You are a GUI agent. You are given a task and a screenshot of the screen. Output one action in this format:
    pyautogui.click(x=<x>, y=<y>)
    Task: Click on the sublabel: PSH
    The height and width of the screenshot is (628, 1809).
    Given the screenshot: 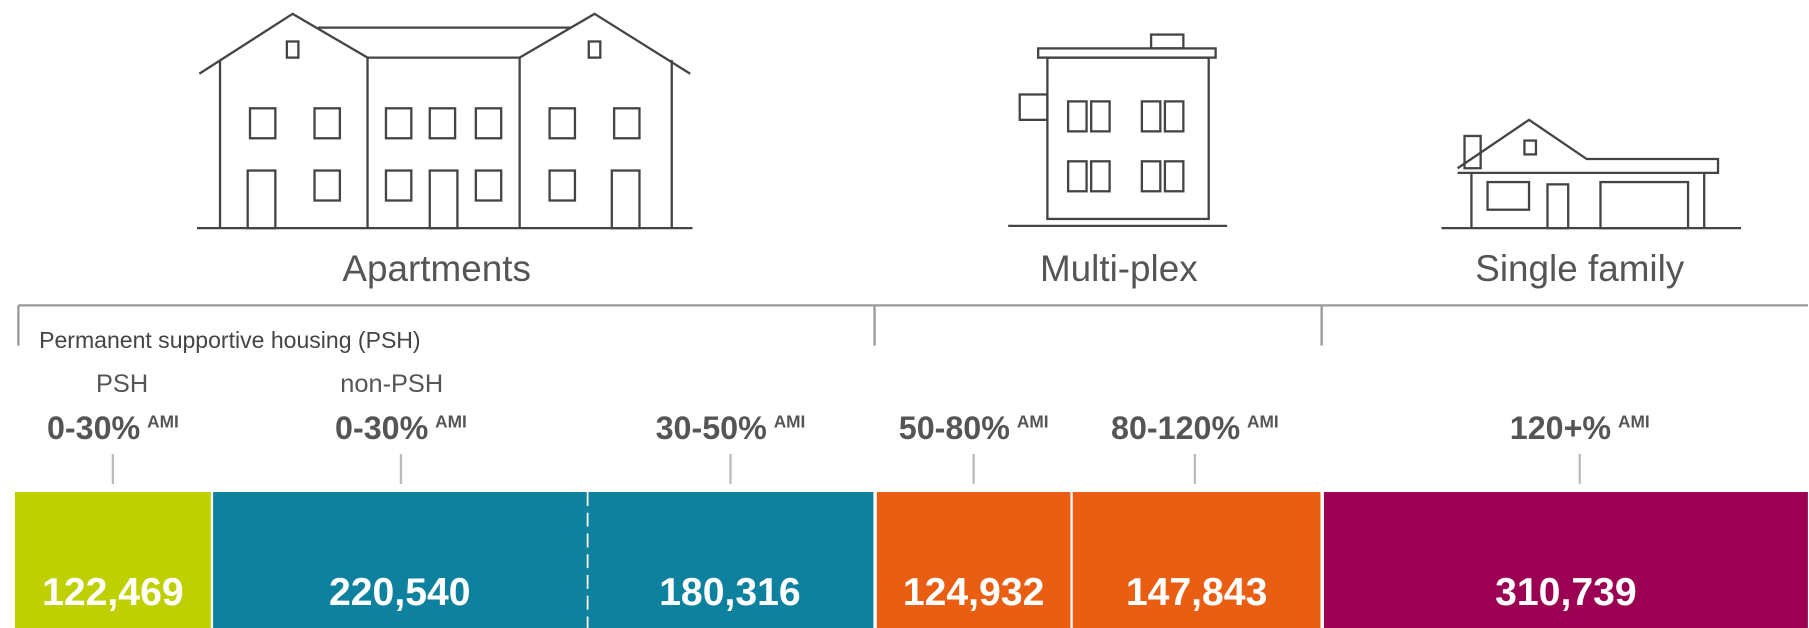 What is the action you would take?
    pyautogui.click(x=122, y=384)
    